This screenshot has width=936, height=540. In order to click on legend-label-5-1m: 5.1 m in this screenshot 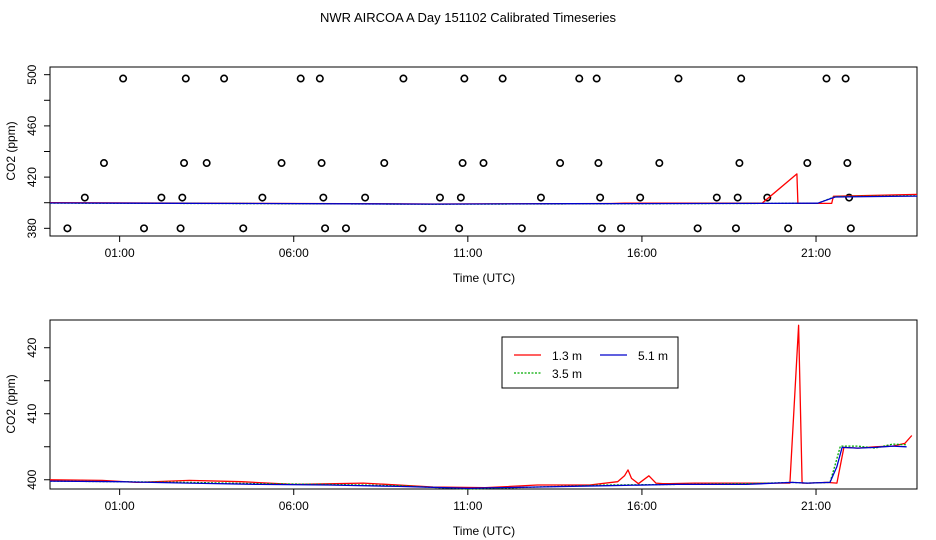, I will do `click(653, 356)`.